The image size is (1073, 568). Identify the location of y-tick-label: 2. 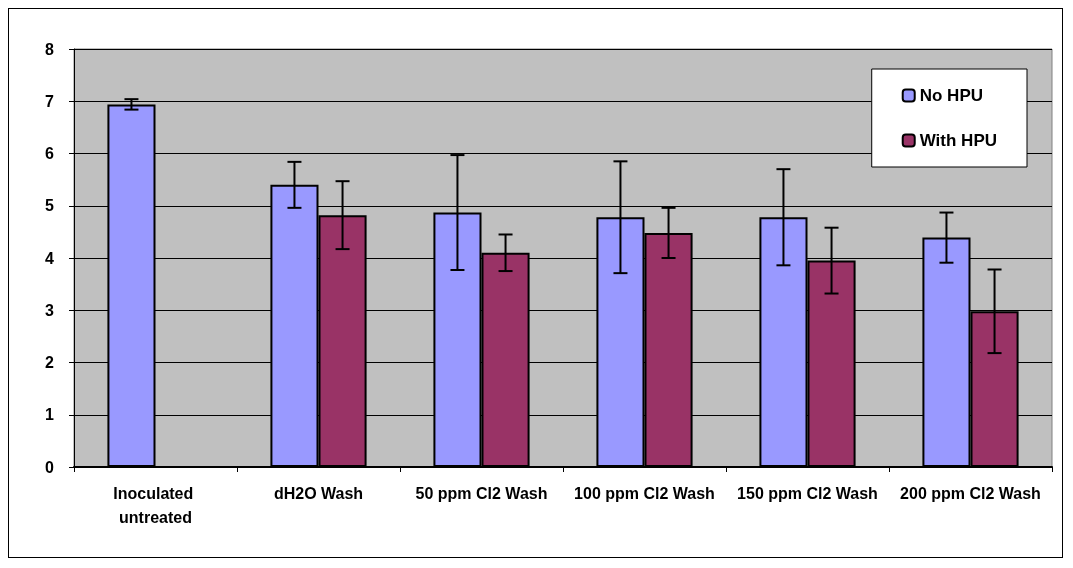
(50, 362).